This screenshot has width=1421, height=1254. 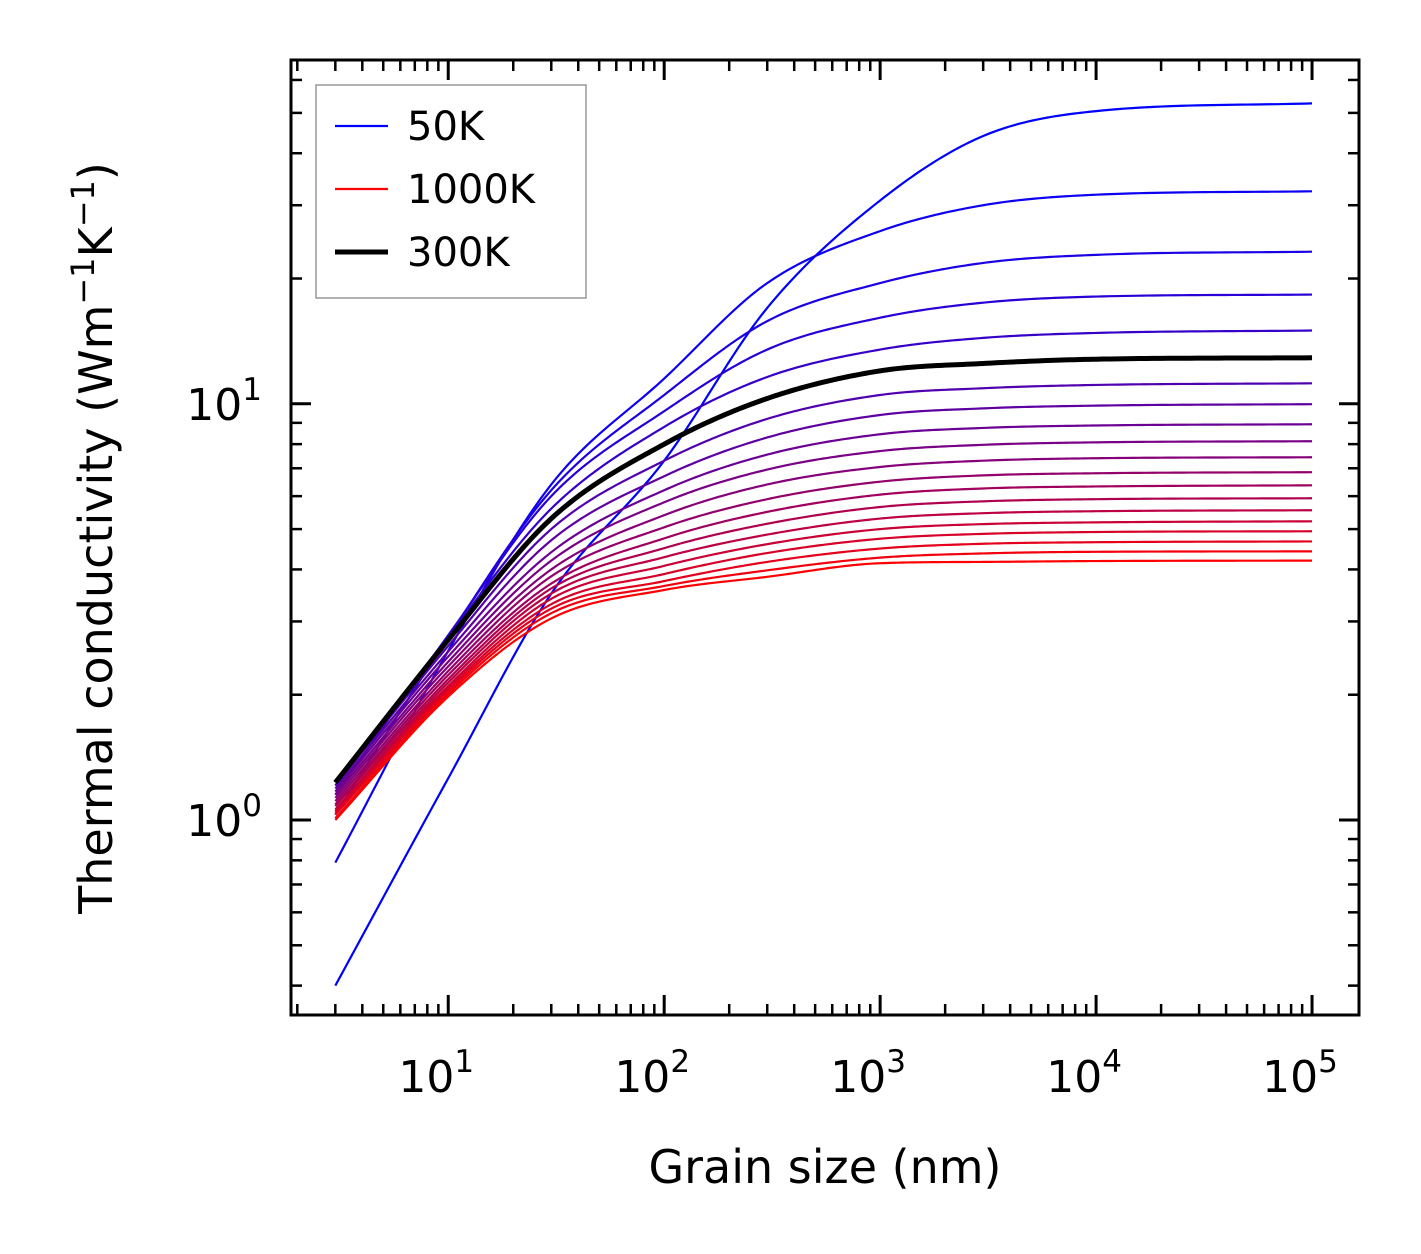 I want to click on x-tick-label: 10⁴, so click(x=1084, y=1073).